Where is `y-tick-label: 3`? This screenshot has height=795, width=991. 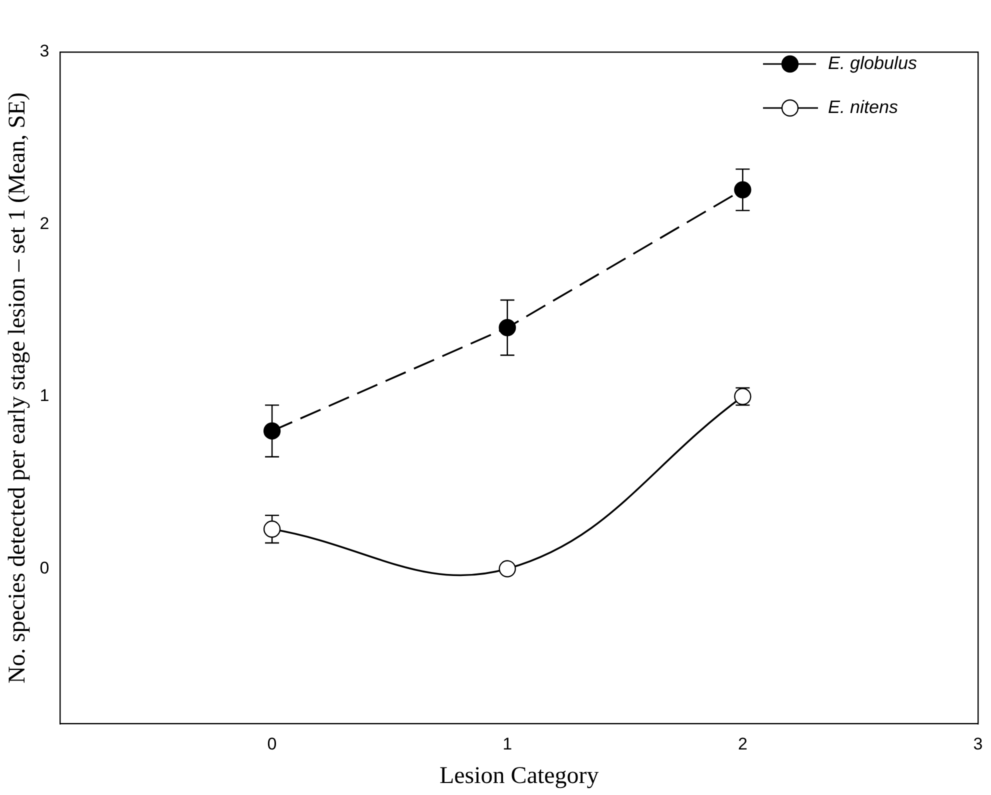
y-tick-label: 3 is located at coordinates (45, 51).